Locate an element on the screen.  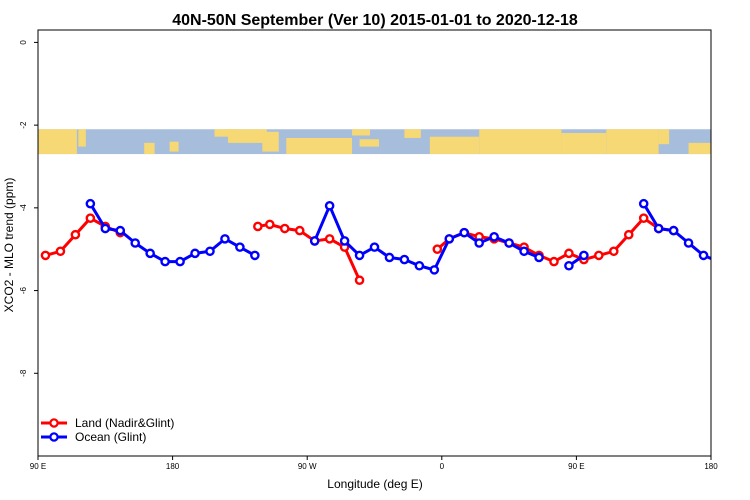
x-axis-label: Longitude (deg E) is located at coordinates (374, 484).